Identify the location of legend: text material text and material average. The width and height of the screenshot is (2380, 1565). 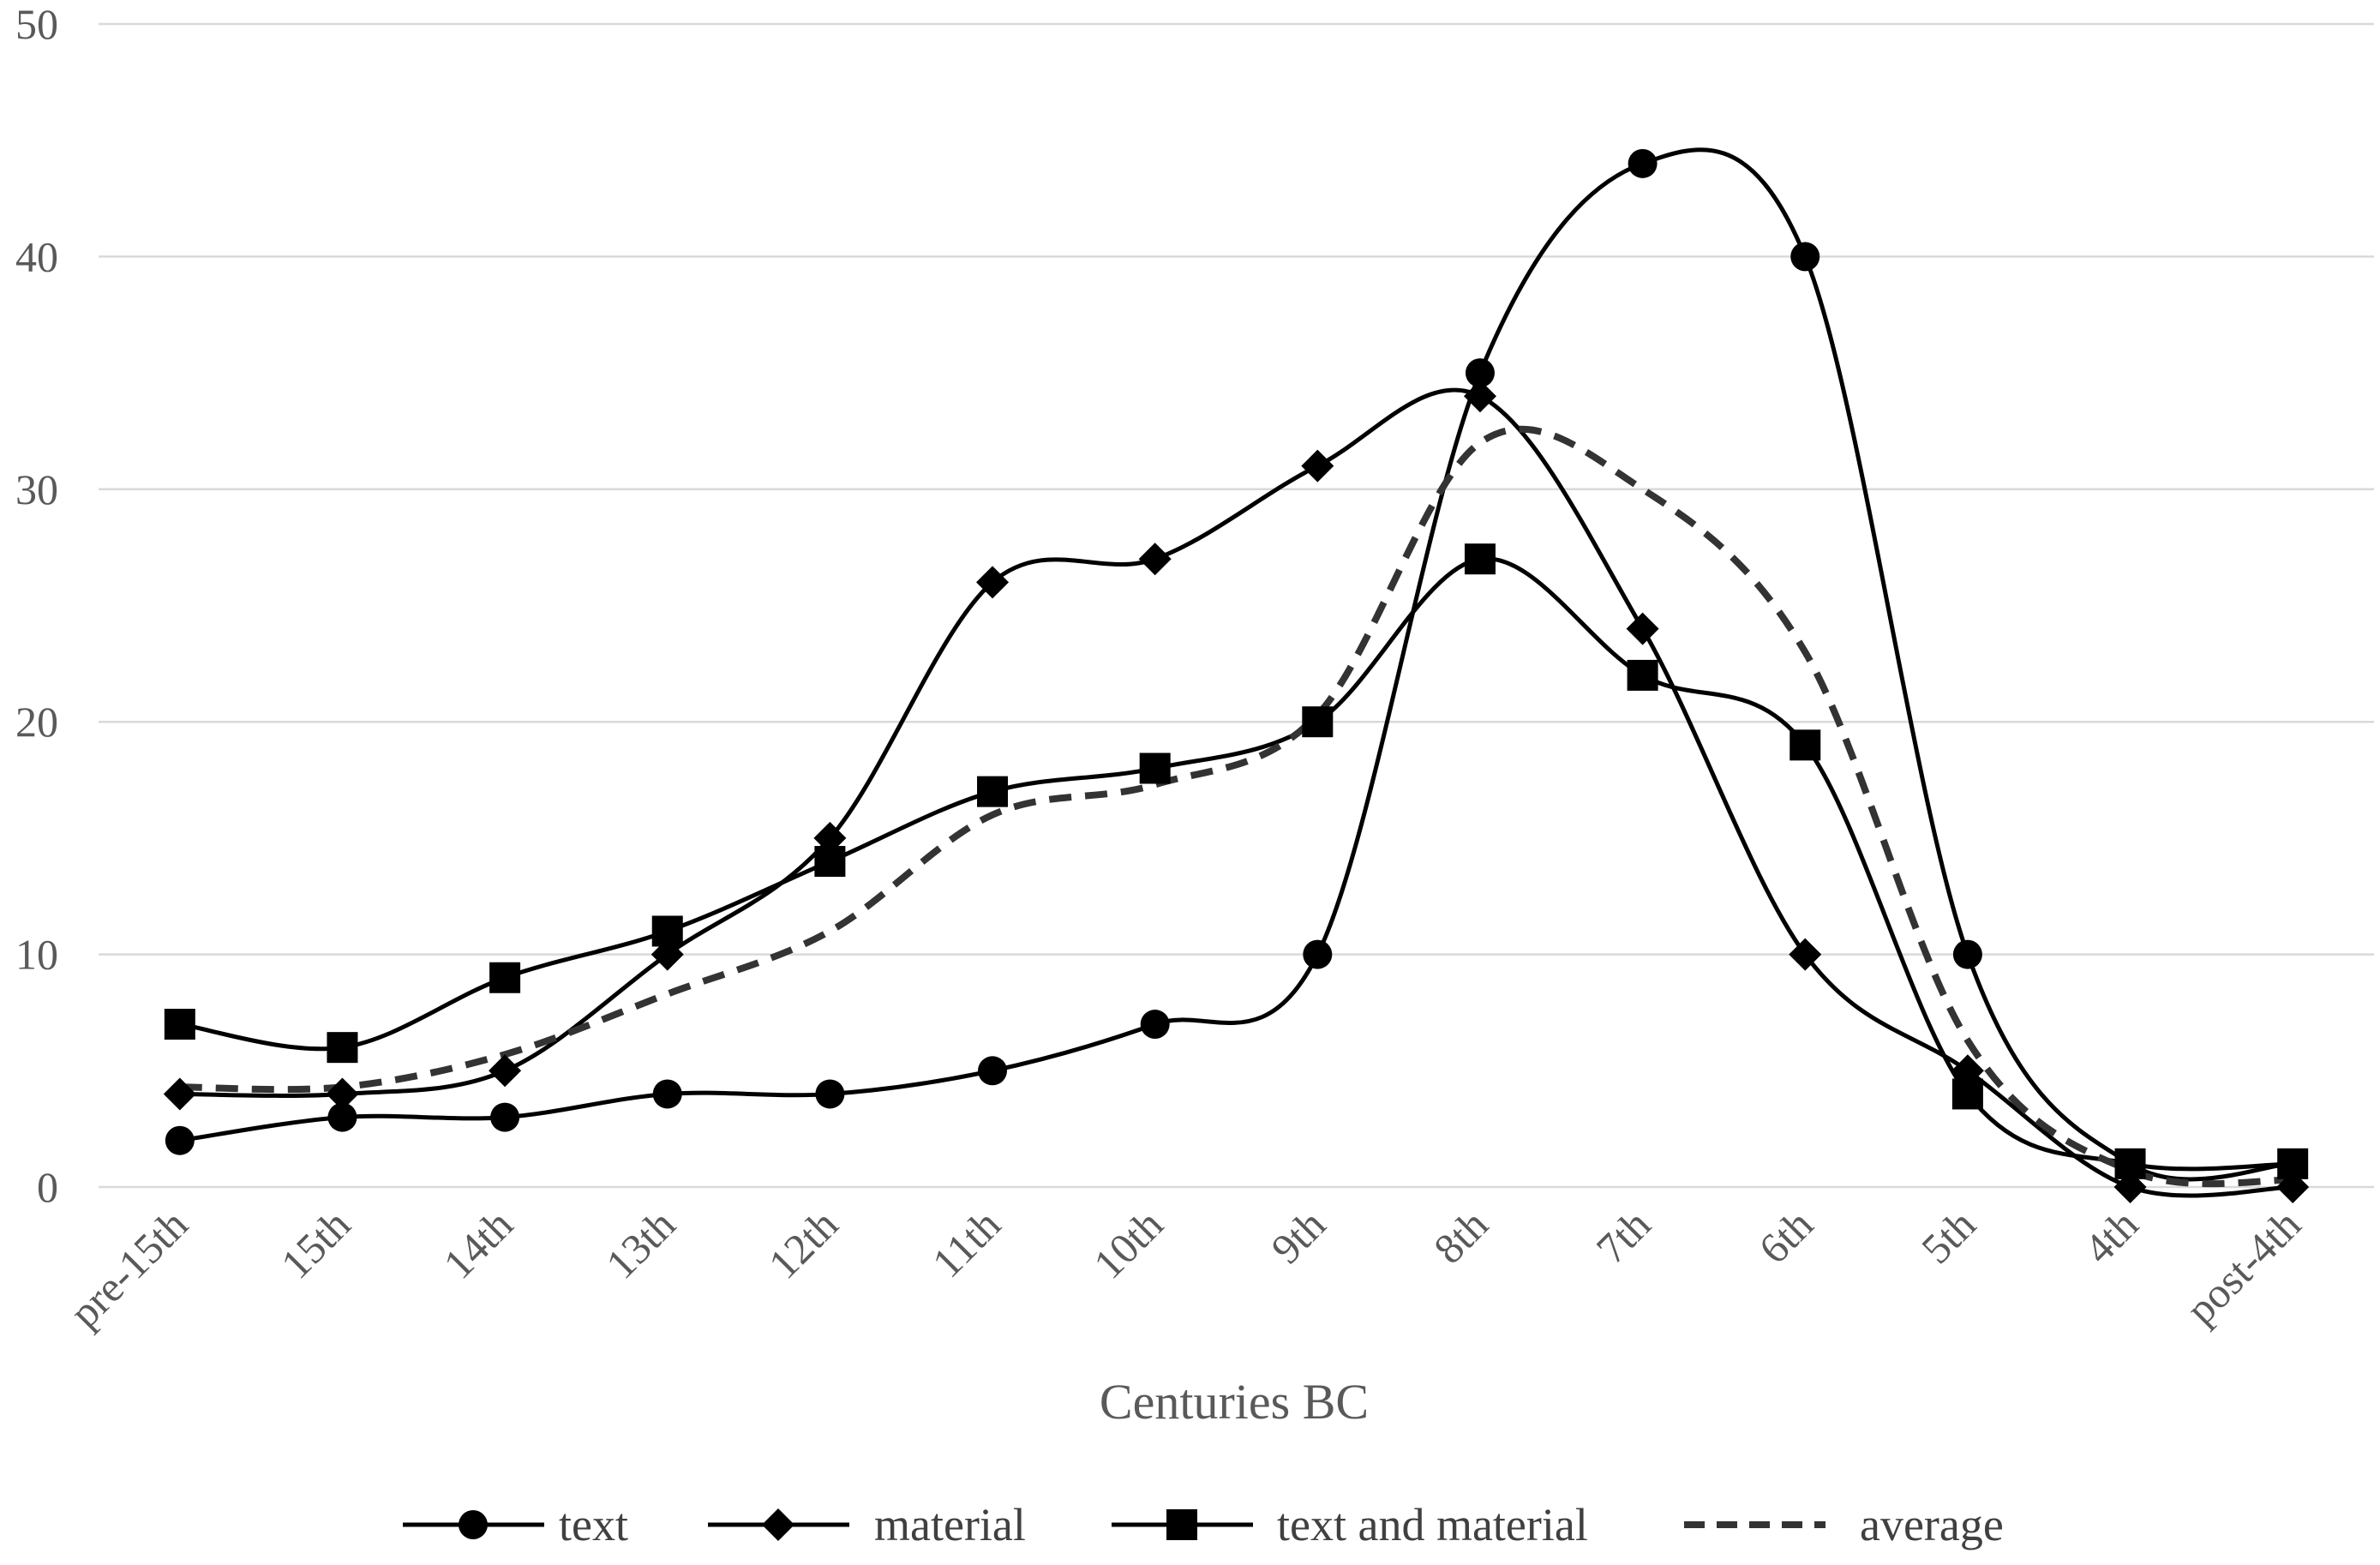
(1203, 1525).